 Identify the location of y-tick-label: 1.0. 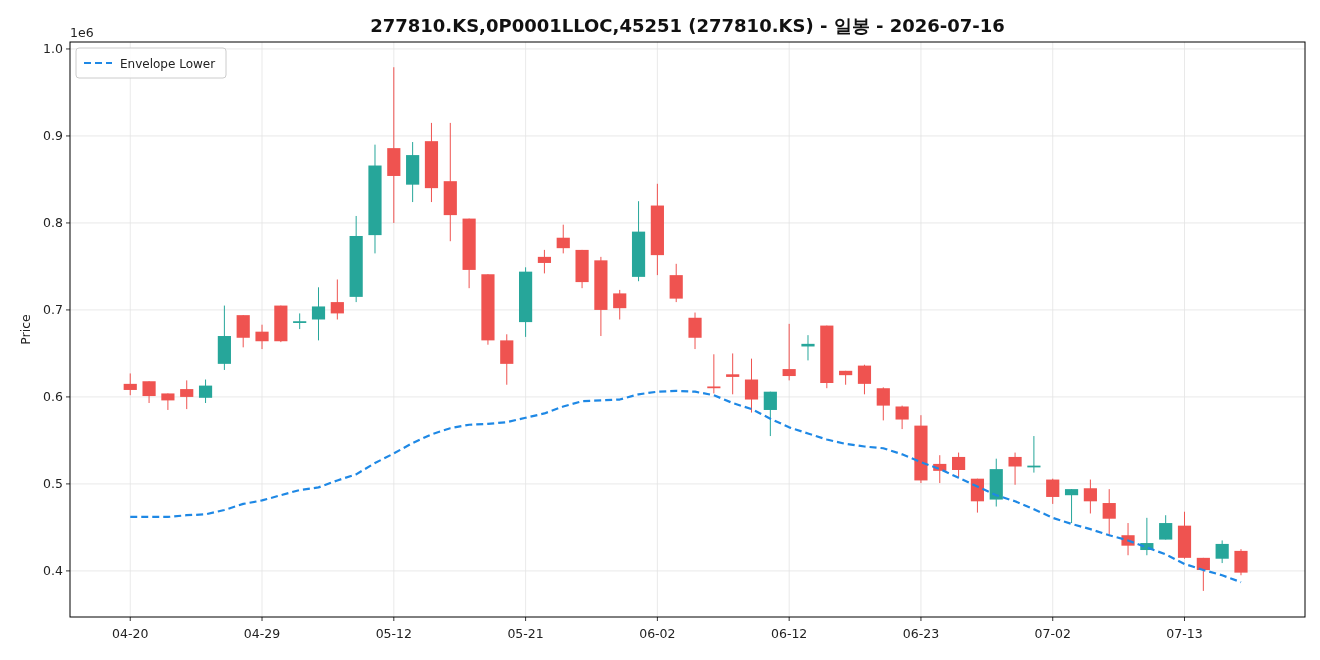
(53, 49).